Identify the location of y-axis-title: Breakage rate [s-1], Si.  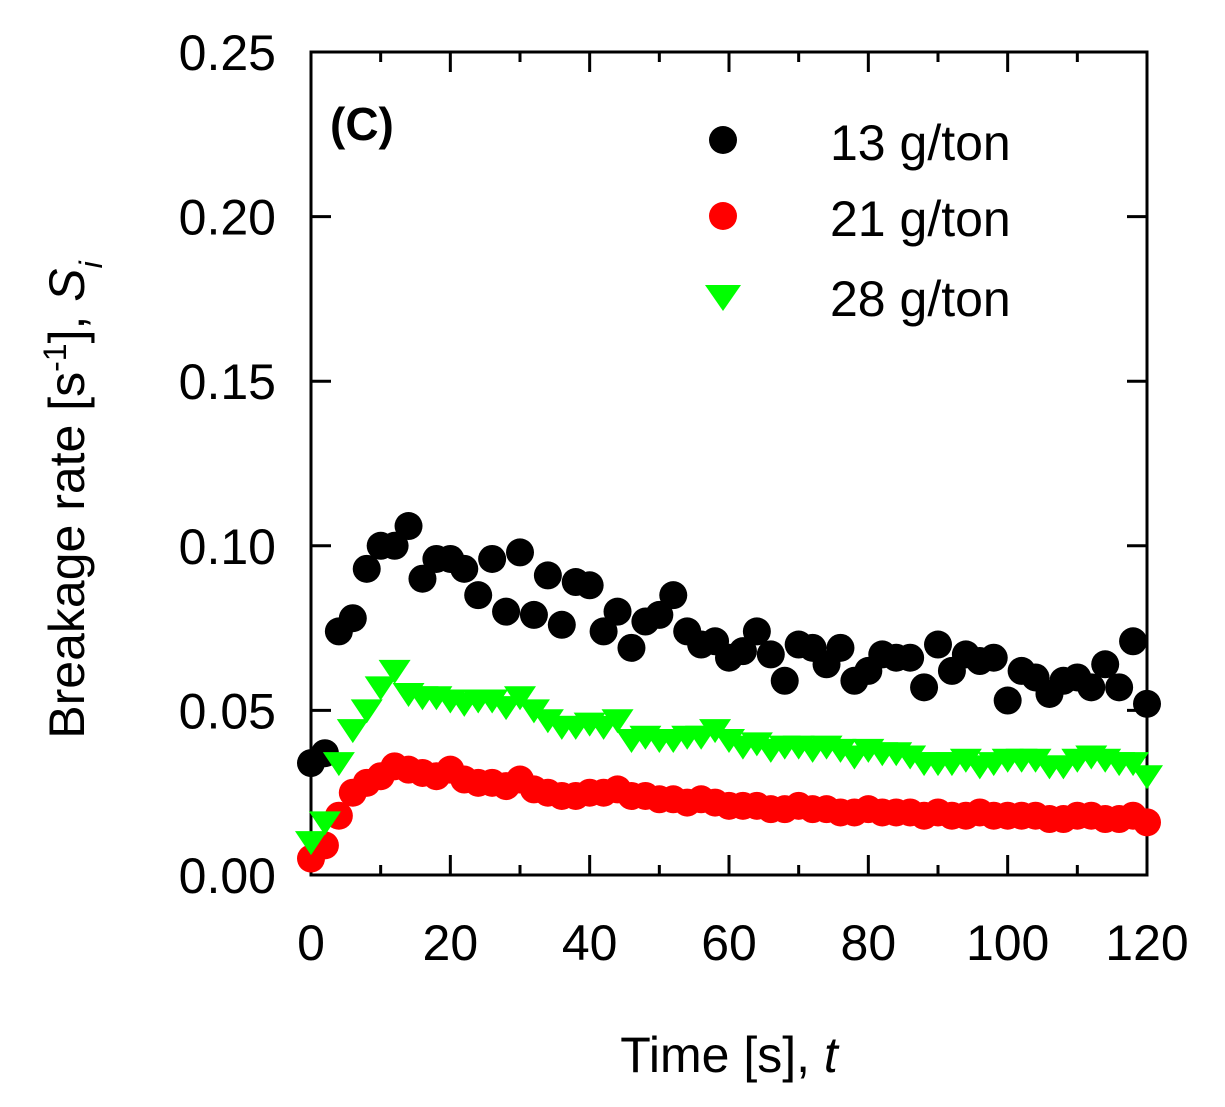
(73, 499).